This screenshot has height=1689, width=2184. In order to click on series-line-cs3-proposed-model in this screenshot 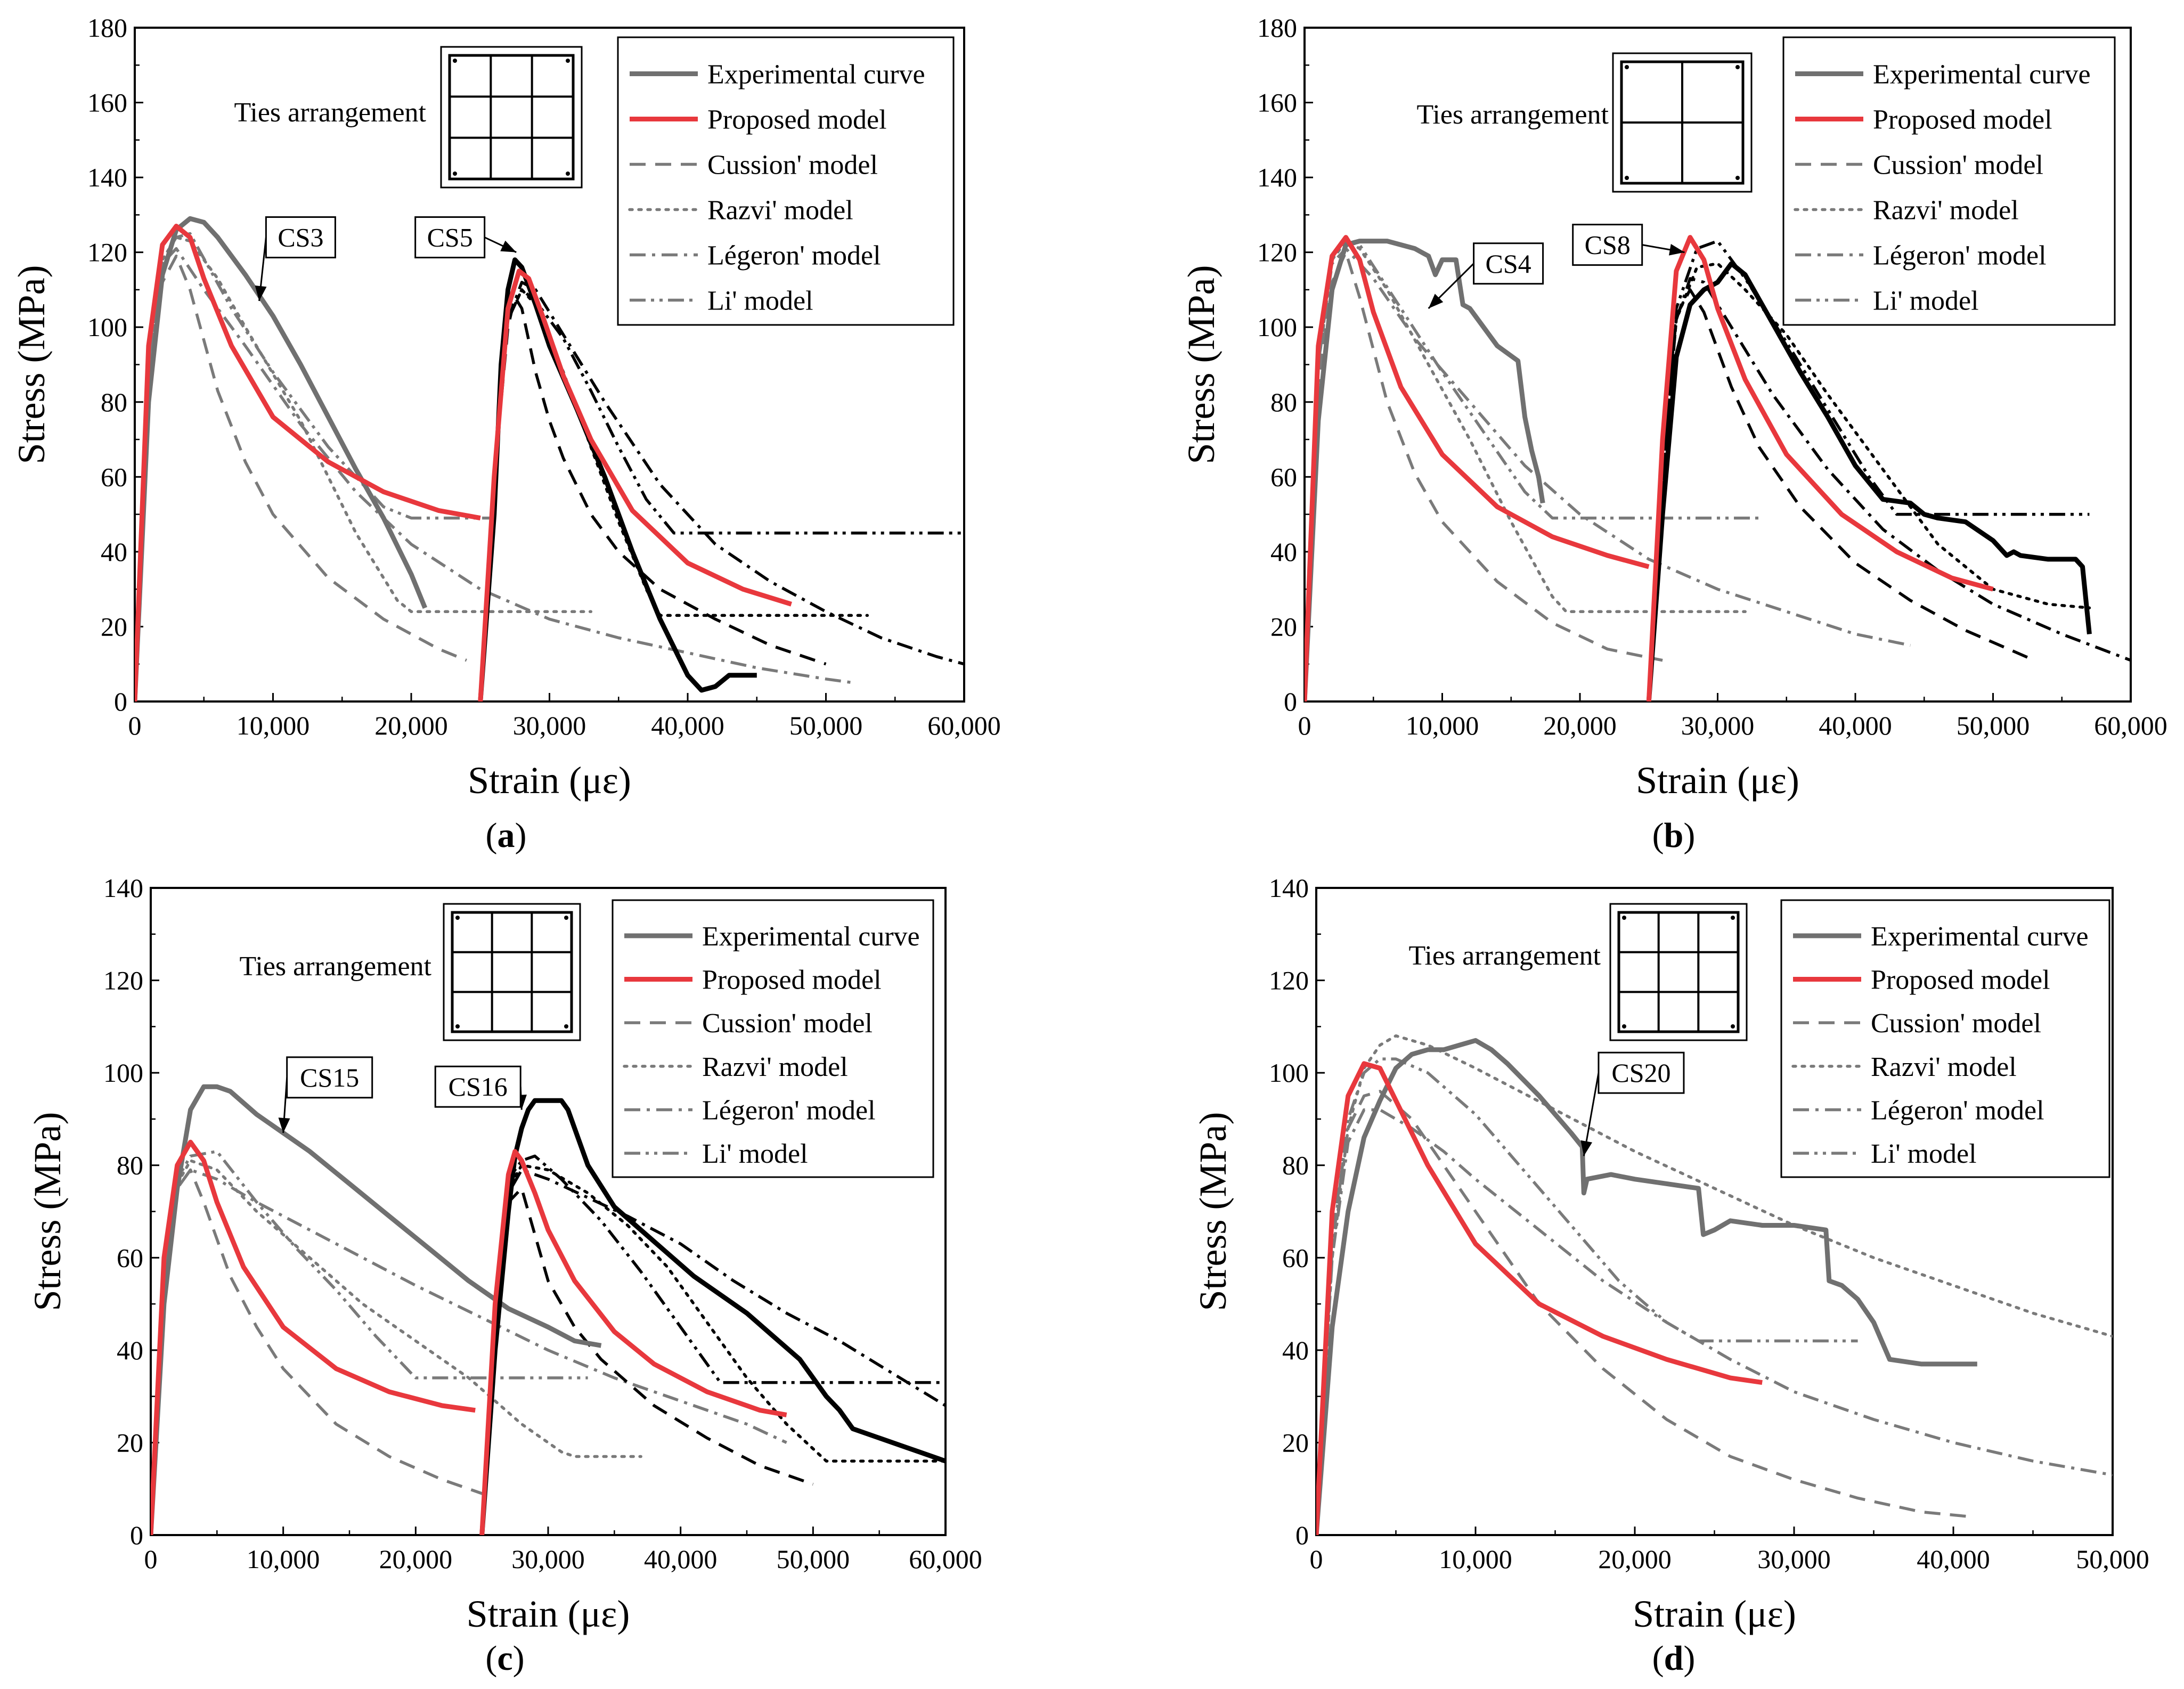, I will do `click(308, 462)`.